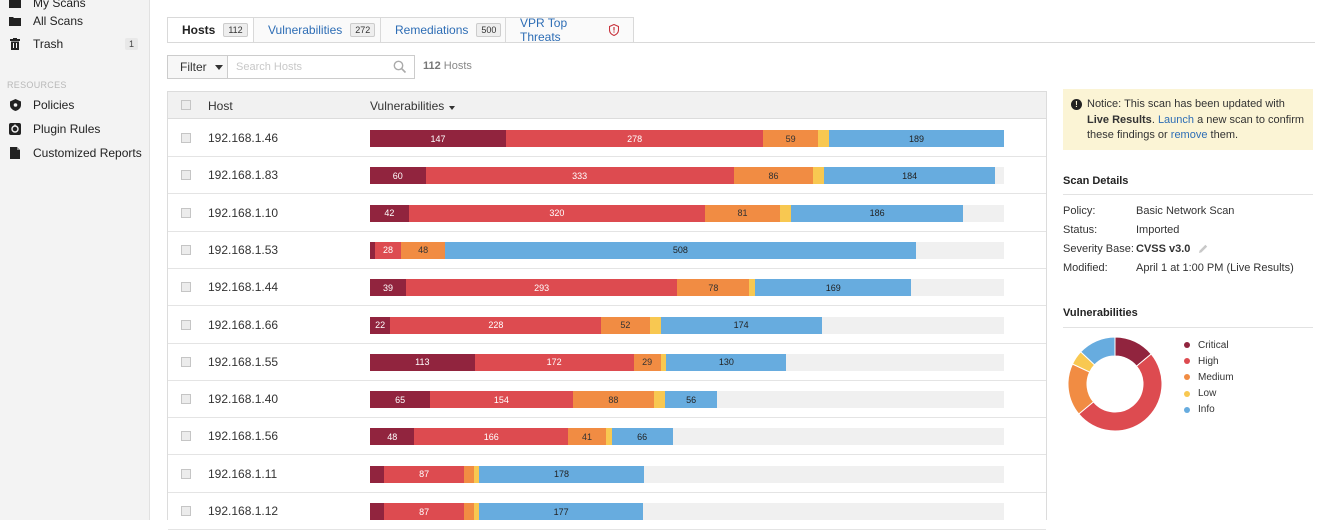 The height and width of the screenshot is (530, 1320). I want to click on medium-segment: 29, so click(647, 362).